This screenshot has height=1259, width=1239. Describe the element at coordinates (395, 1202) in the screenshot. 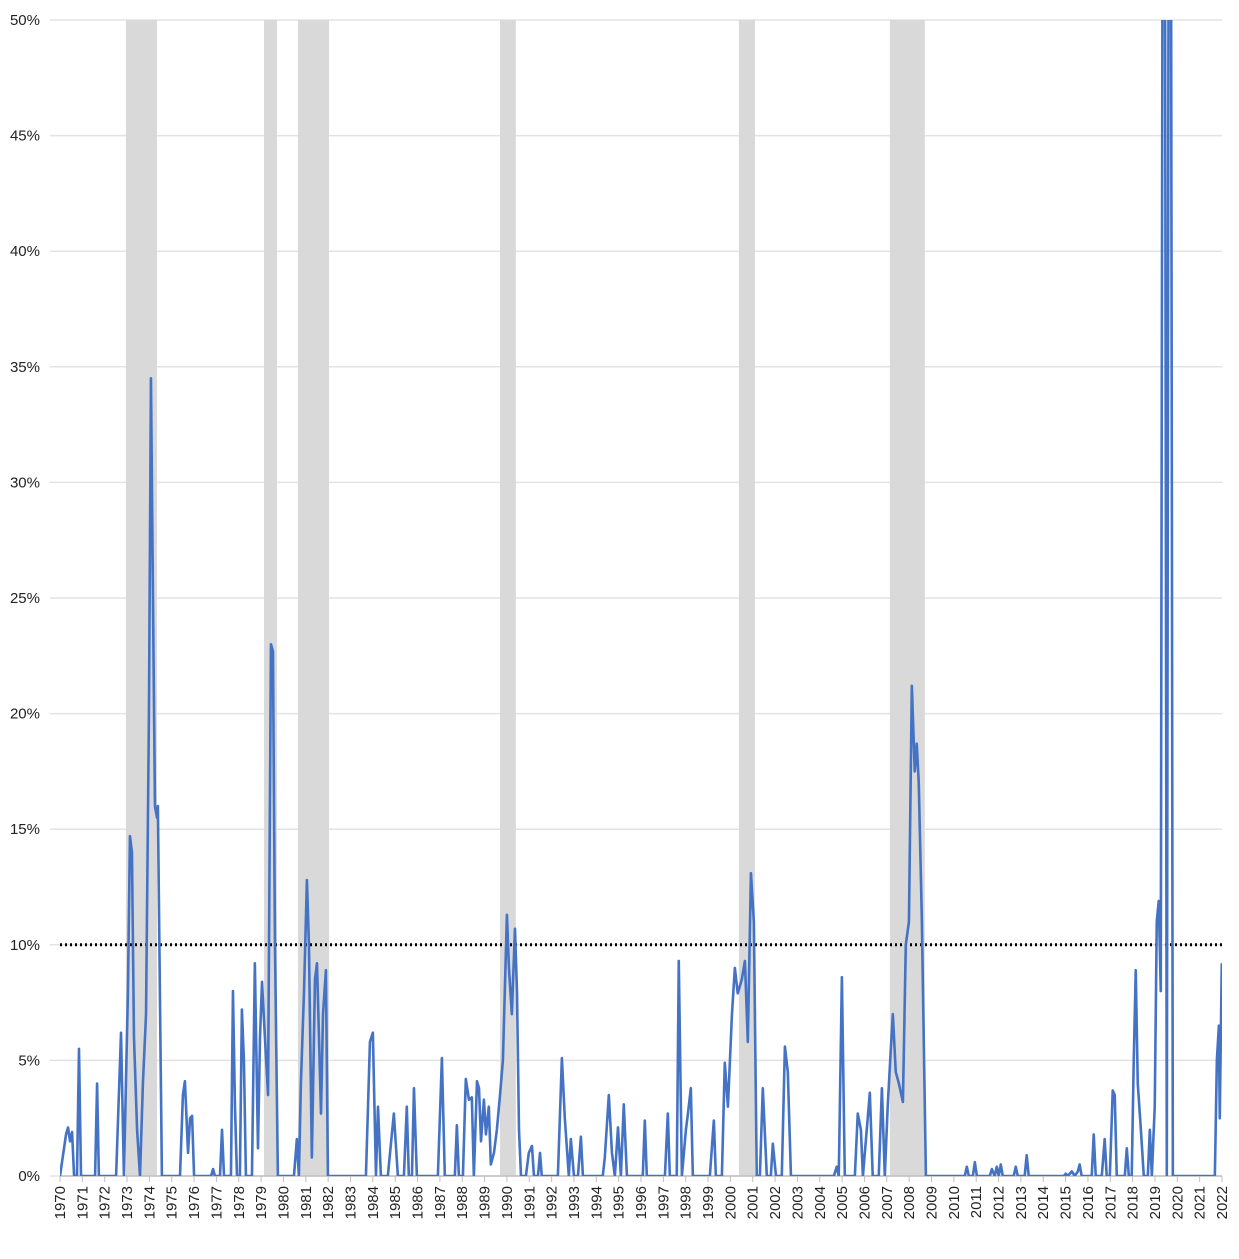

I see `x-tick-label: 1985` at that location.